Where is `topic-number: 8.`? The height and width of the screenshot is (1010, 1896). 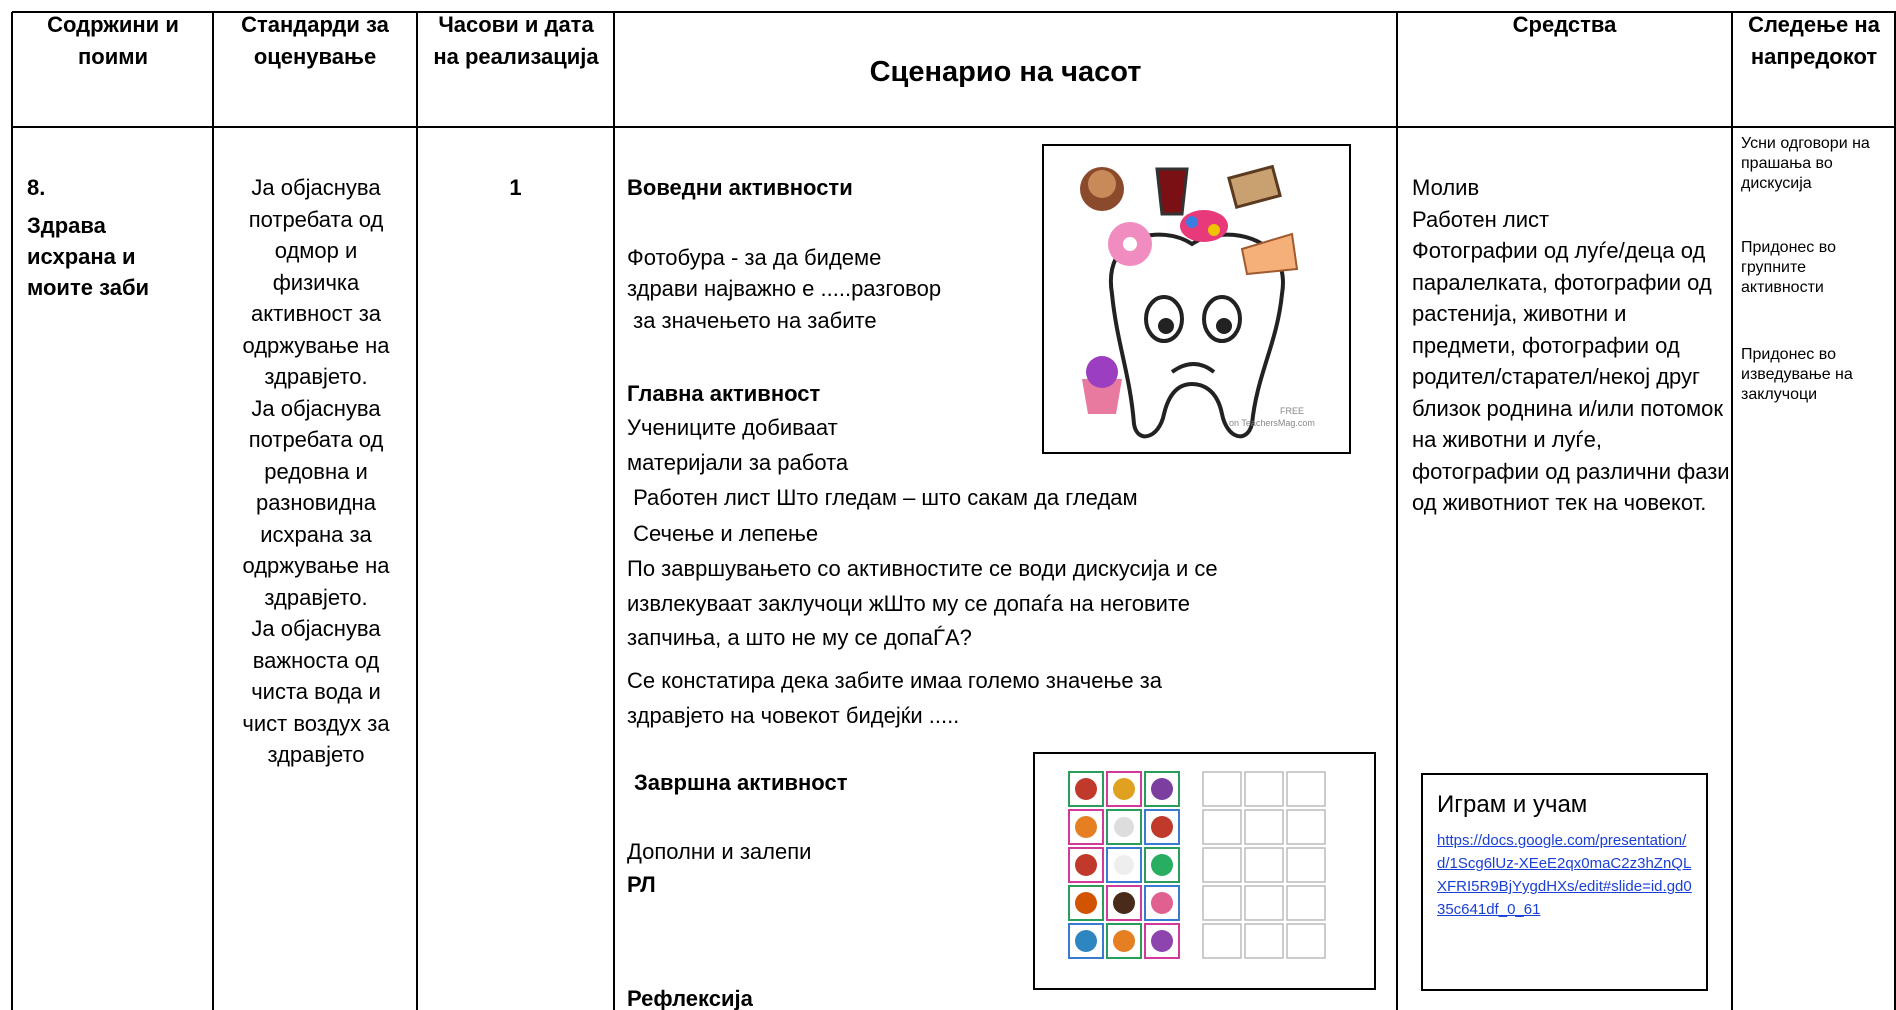
topic-number: 8. is located at coordinates (36, 187).